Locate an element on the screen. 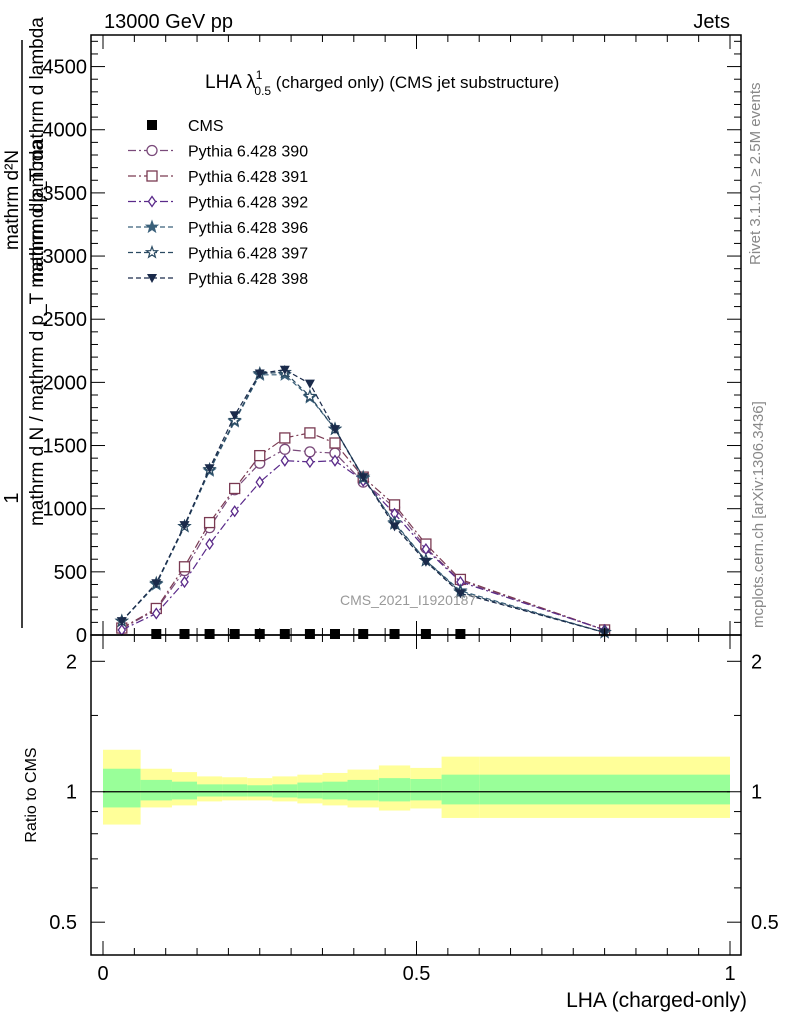 The width and height of the screenshot is (786, 1024). legend-label-3: Pythia 6.428 392 is located at coordinates (248, 203).